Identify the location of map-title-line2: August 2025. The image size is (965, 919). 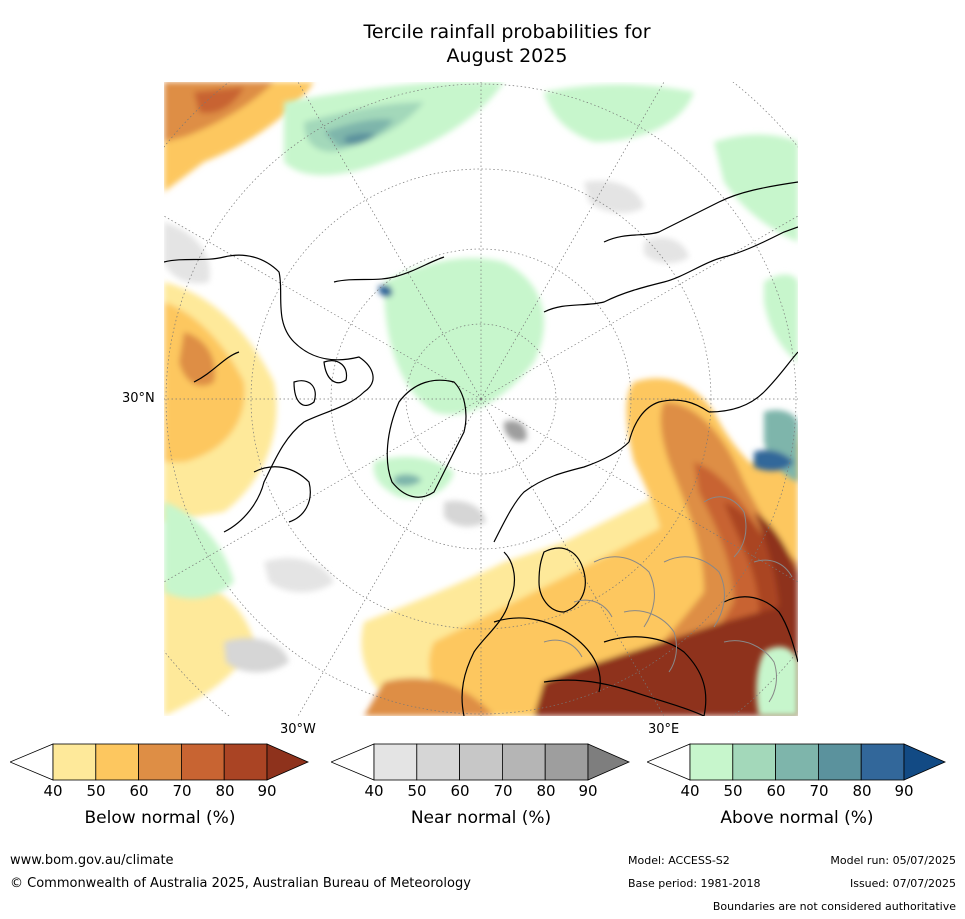
(507, 56).